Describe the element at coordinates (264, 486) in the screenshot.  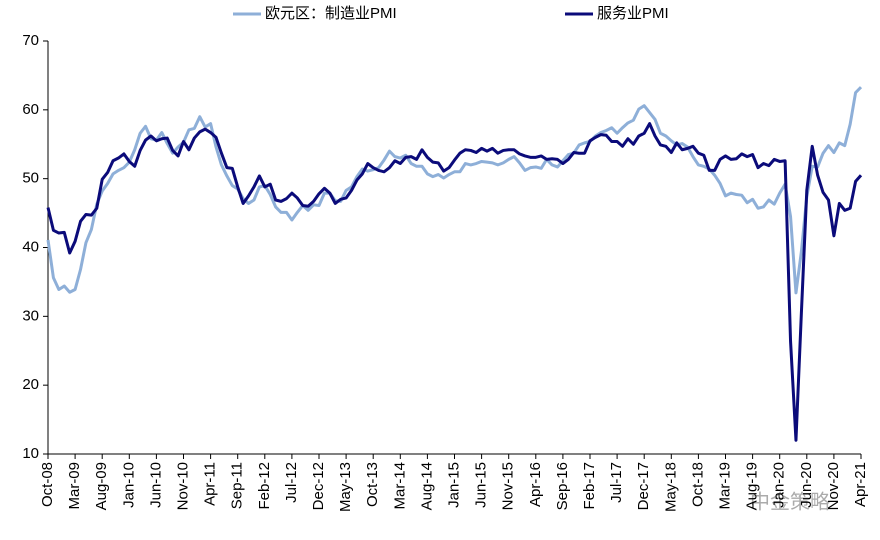
I see `x-tick-label: Feb-12` at that location.